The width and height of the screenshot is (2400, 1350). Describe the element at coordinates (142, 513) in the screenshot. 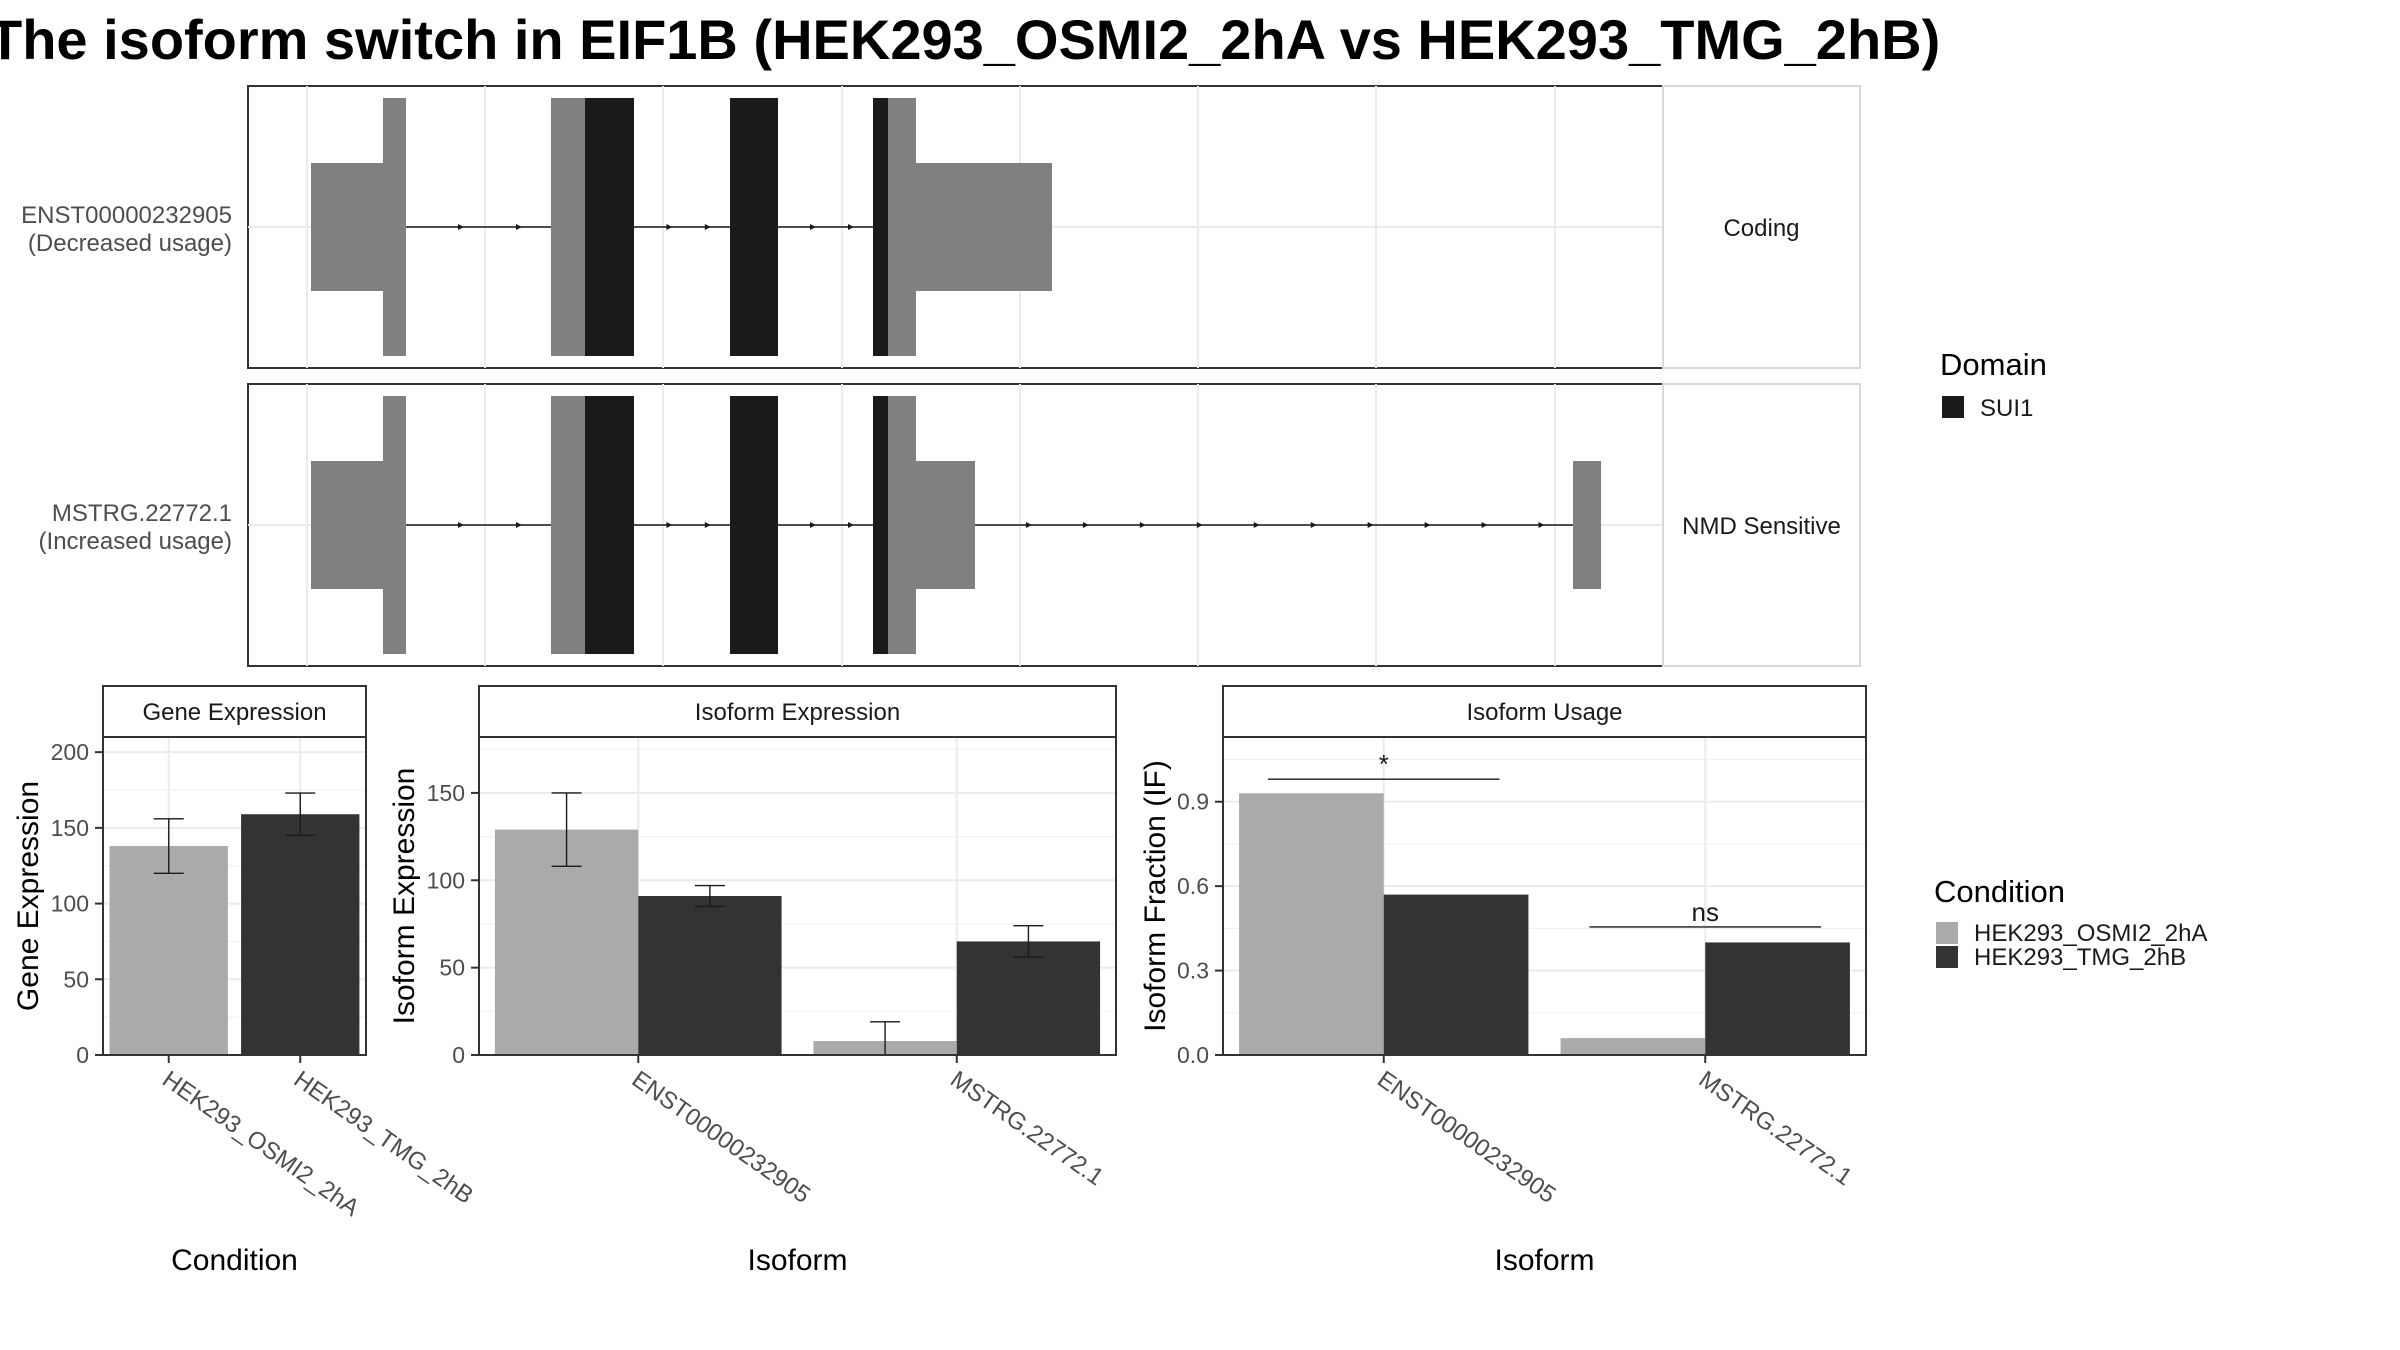

I see `track-id-label: MSTRG.22772.1` at that location.